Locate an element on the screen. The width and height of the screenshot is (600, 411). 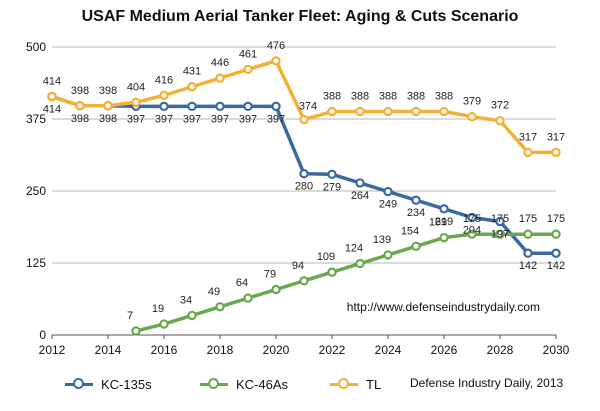
x-tick-label: 2026 is located at coordinates (444, 350).